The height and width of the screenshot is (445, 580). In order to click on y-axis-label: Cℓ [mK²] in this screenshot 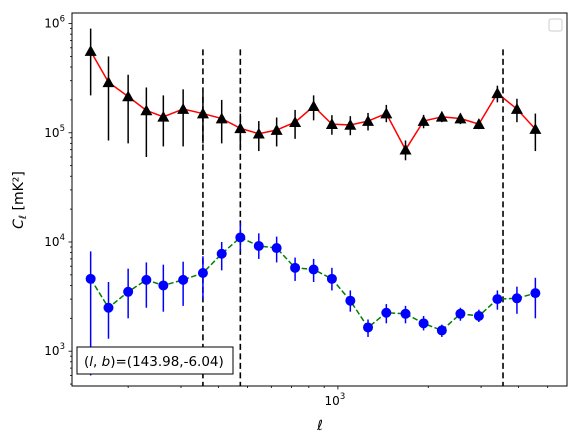, I will do `click(20, 200)`.